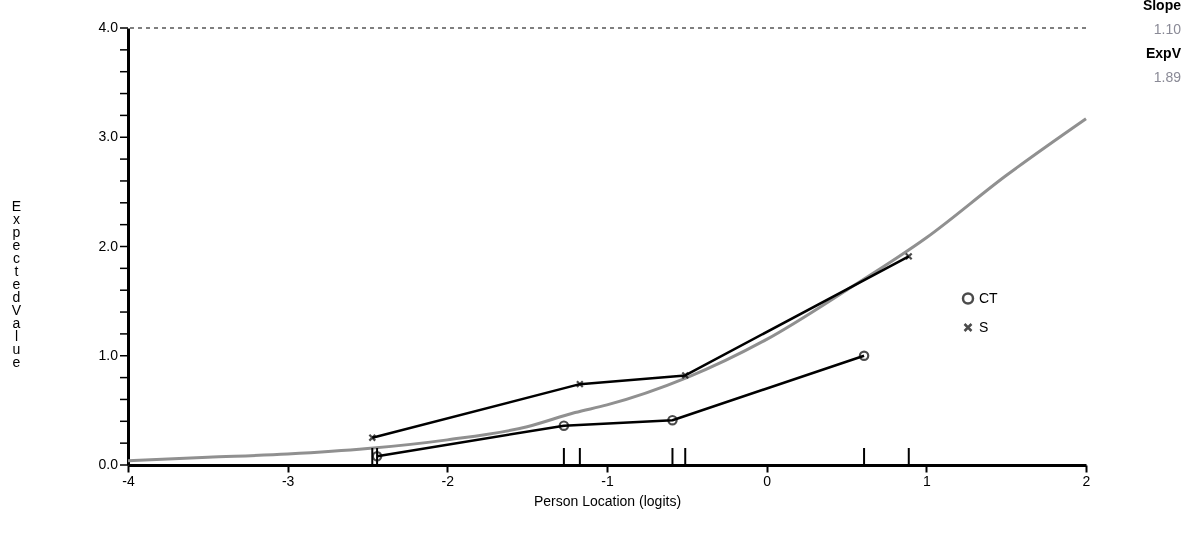 This screenshot has width=1197, height=533. I want to click on y-tick-label: 3.0, so click(108, 136).